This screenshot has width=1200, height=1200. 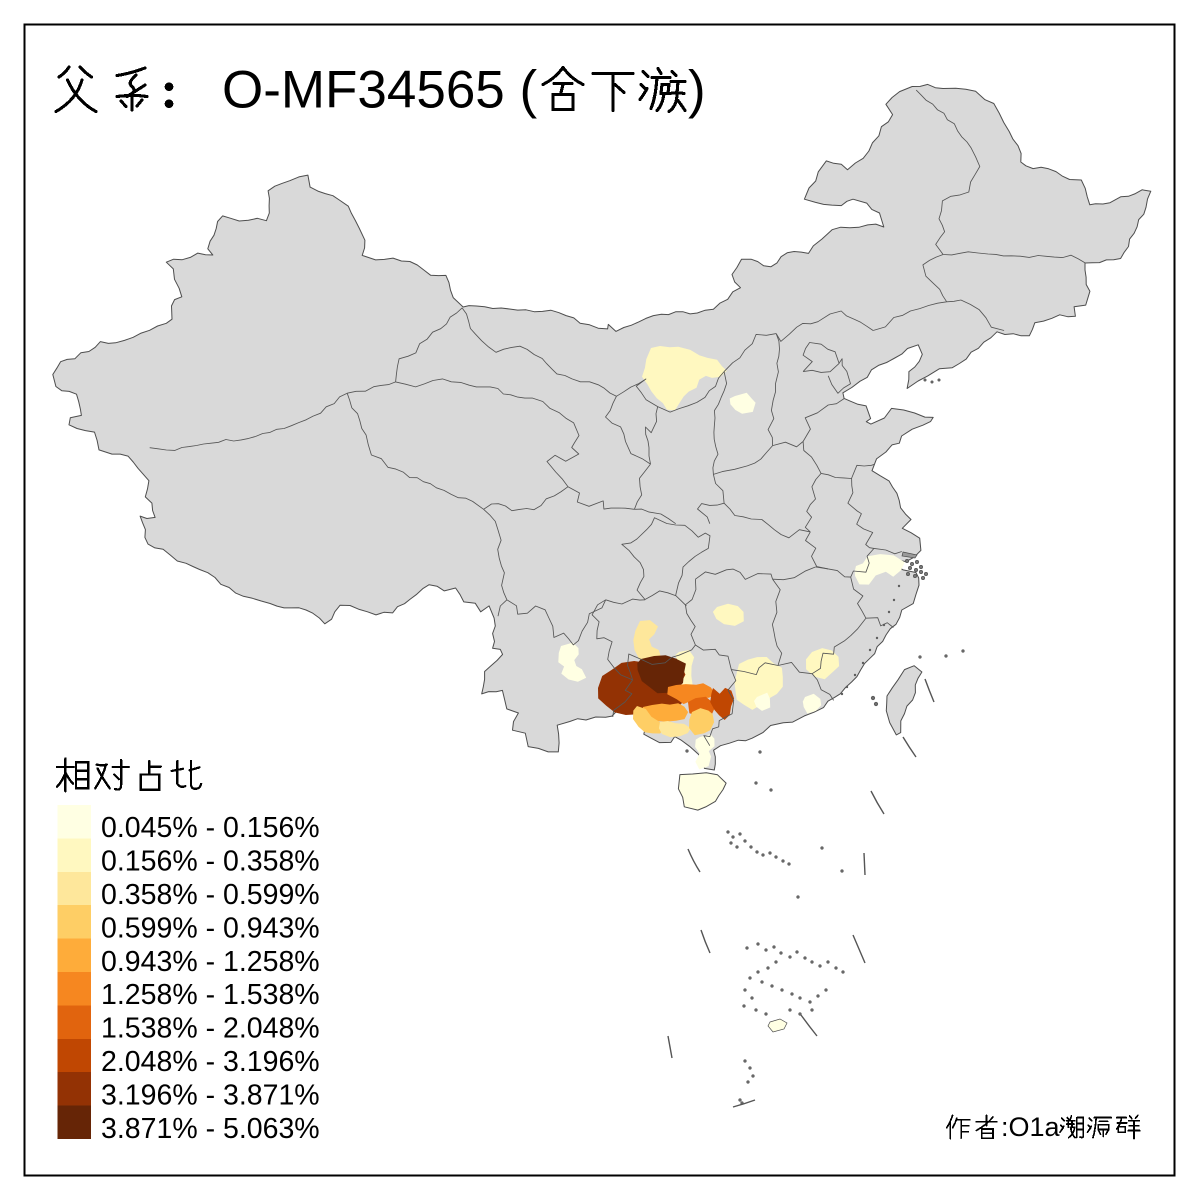 What do you see at coordinates (210, 1129) in the screenshot?
I see `svg-text: 3.871% - 5.063%` at bounding box center [210, 1129].